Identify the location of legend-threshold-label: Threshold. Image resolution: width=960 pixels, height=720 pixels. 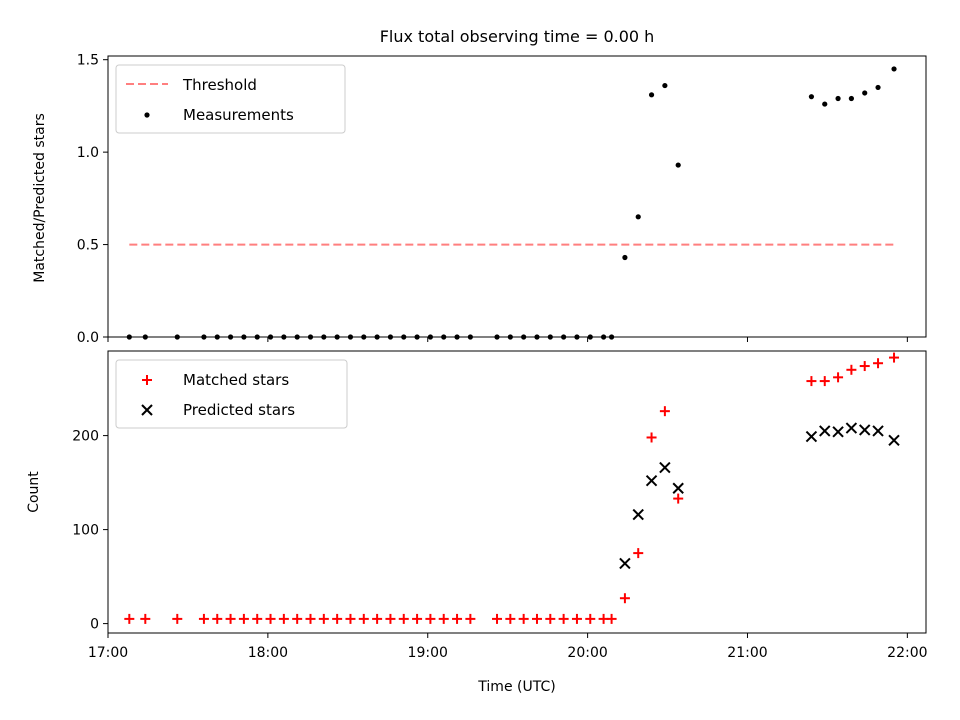
(219, 85).